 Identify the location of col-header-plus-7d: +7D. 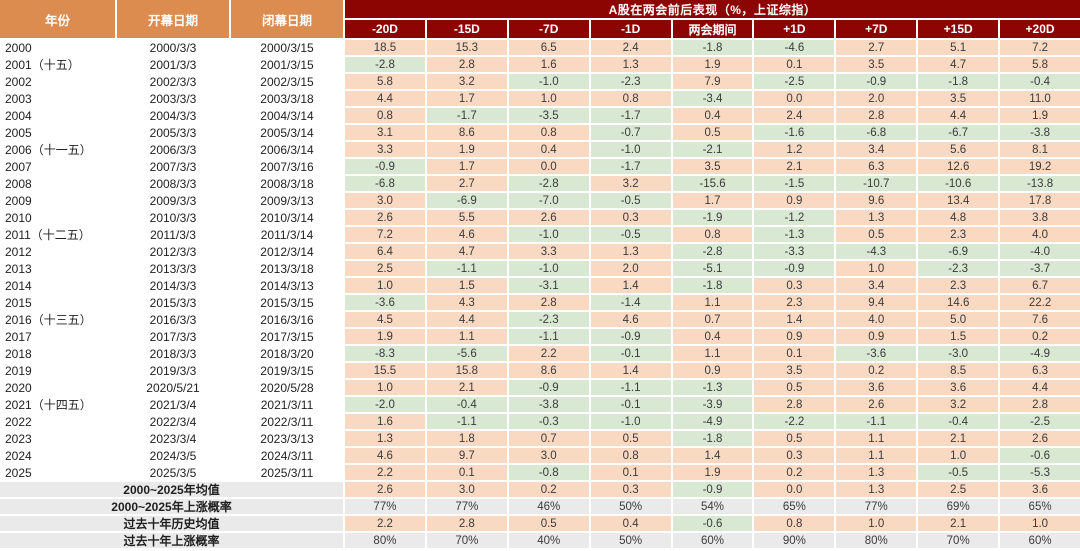
(876, 29).